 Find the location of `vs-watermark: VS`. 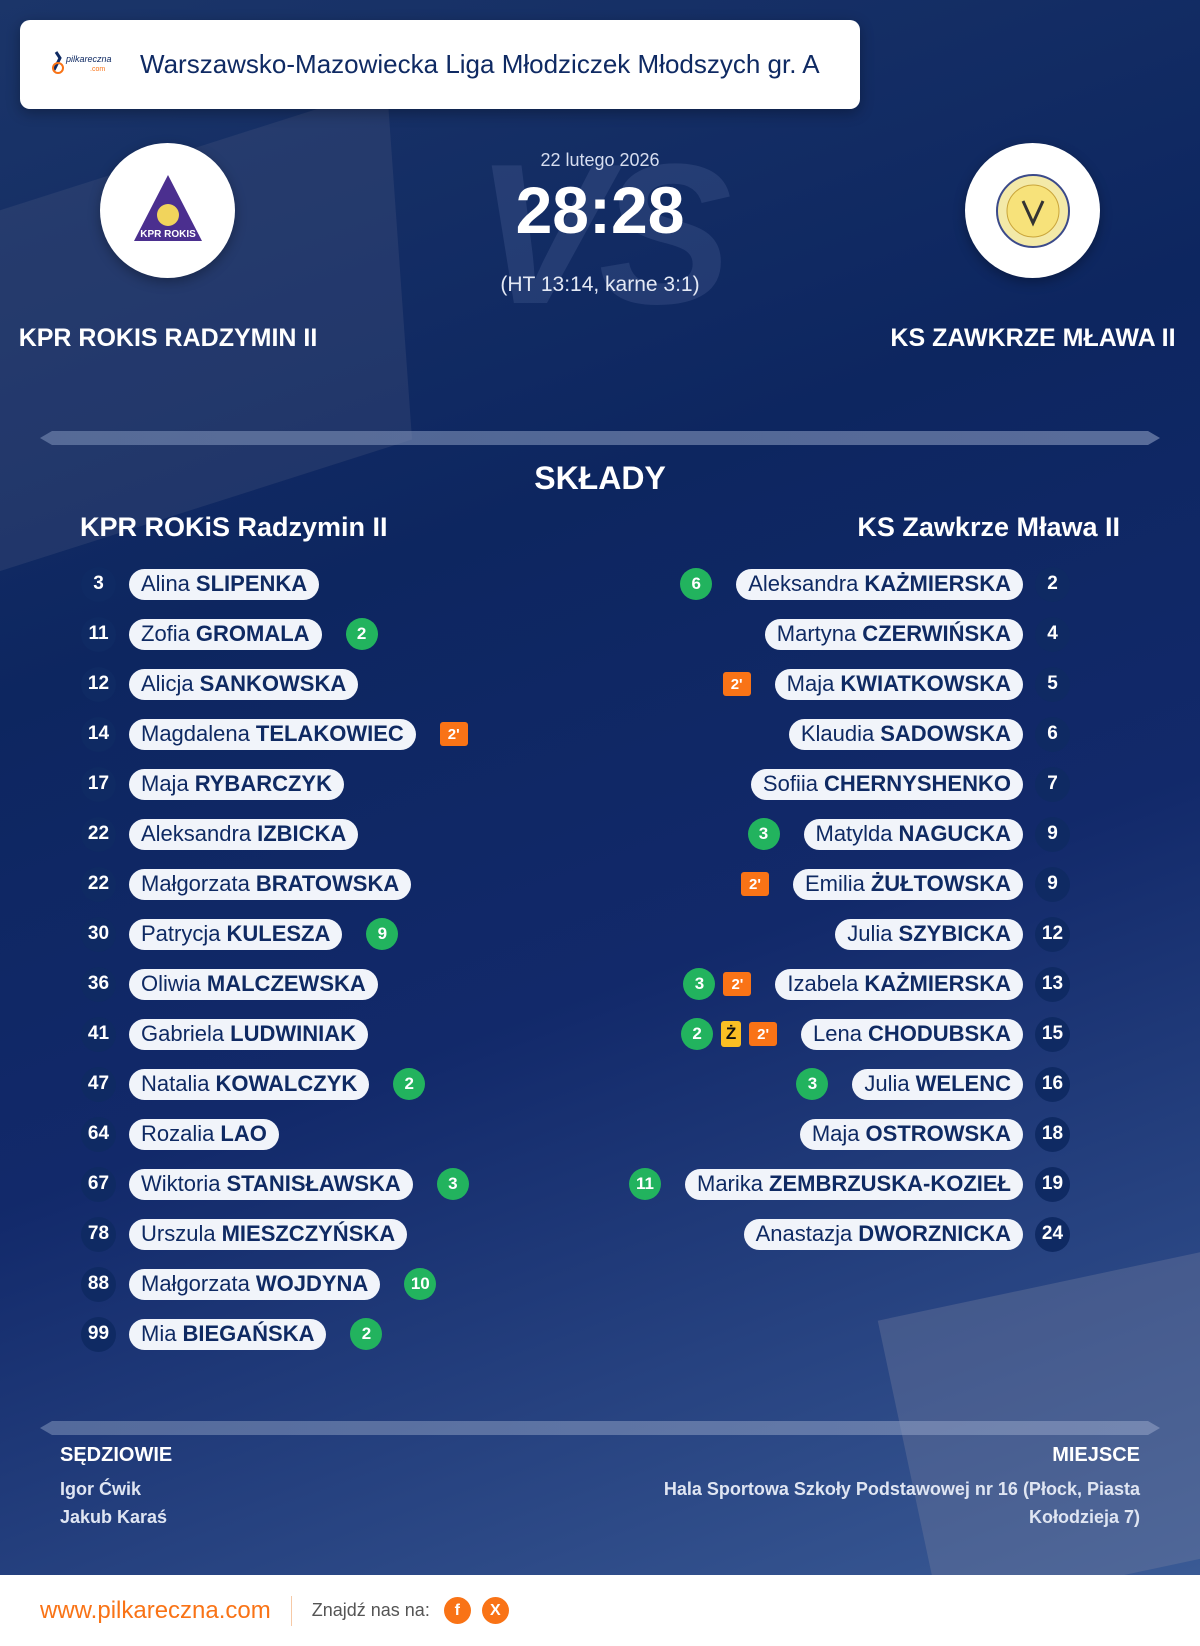

vs-watermark: VS is located at coordinates (603, 234).